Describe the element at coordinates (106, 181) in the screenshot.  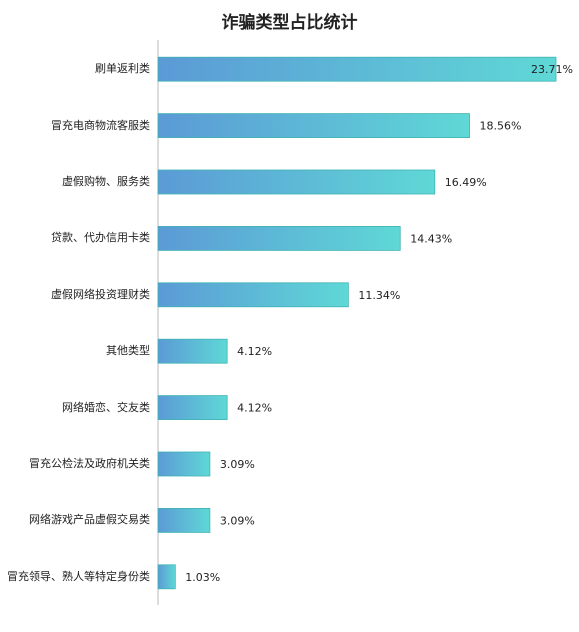
I see `category-label: 虚假购物、服务类` at that location.